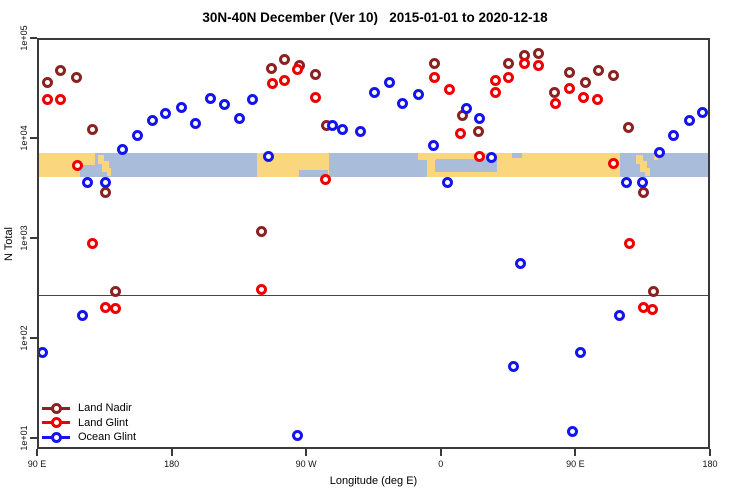 This screenshot has height=500, width=750. I want to click on y-axis-tick-label: 1e+01, so click(24, 438).